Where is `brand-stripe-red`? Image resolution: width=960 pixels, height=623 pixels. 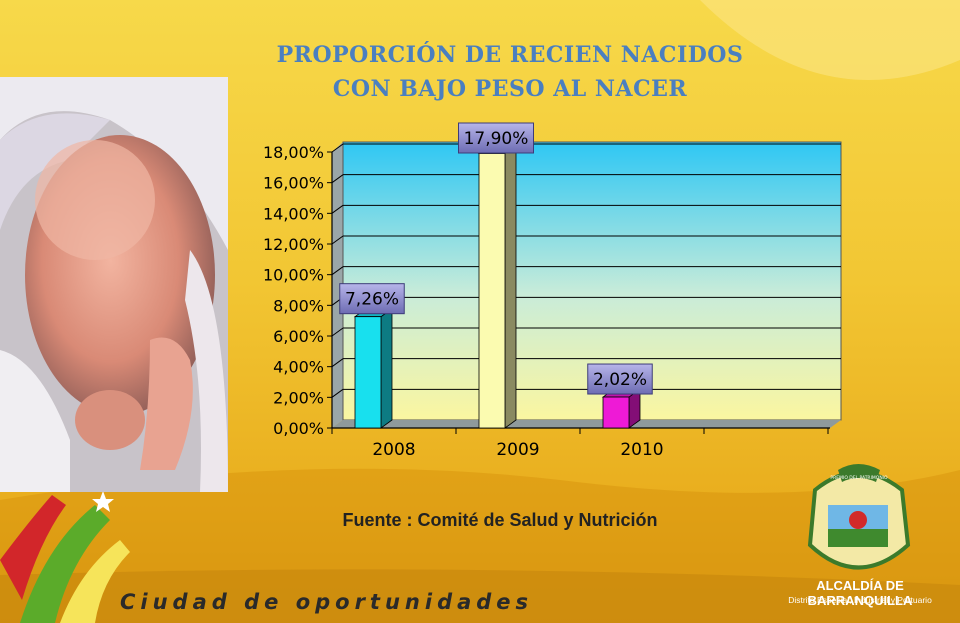 brand-stripe-red is located at coordinates (33, 547).